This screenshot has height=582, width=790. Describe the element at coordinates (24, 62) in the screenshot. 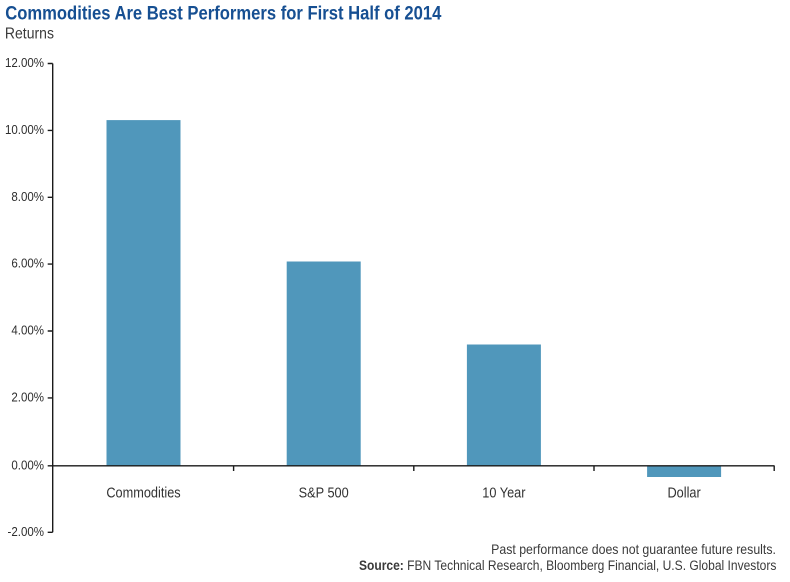

I see `svg-text: 12.00%` at that location.